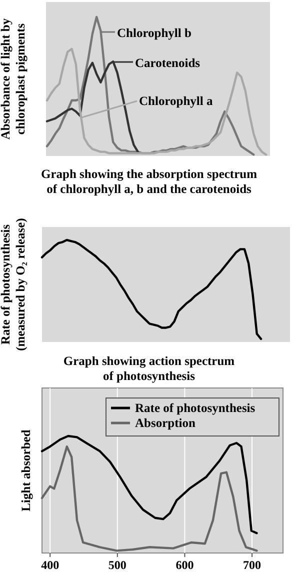 This screenshot has height=580, width=298. I want to click on text: Graph showing the absorption spectrum of chlorophyll a, b and the carotenoids, so click(149, 181).